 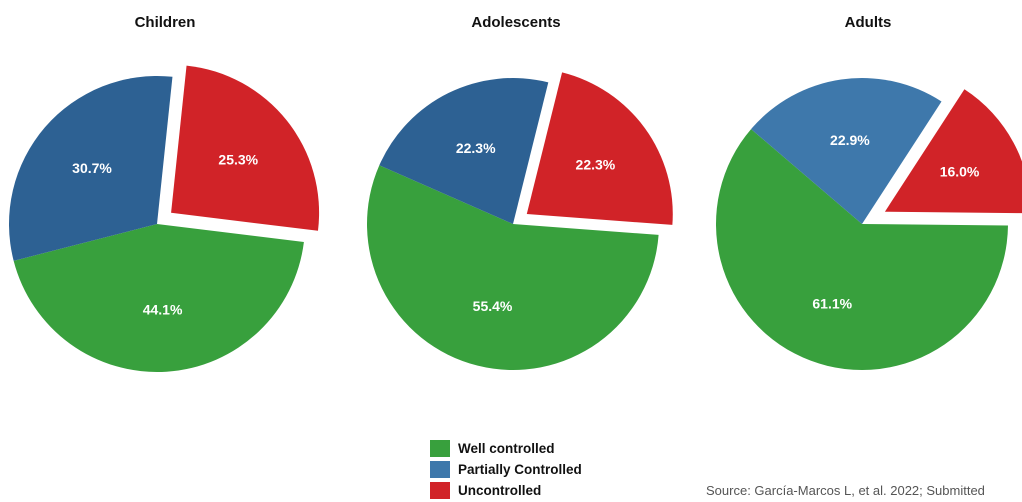 I want to click on legend-item-well-controlled: Well controlled, so click(x=506, y=448).